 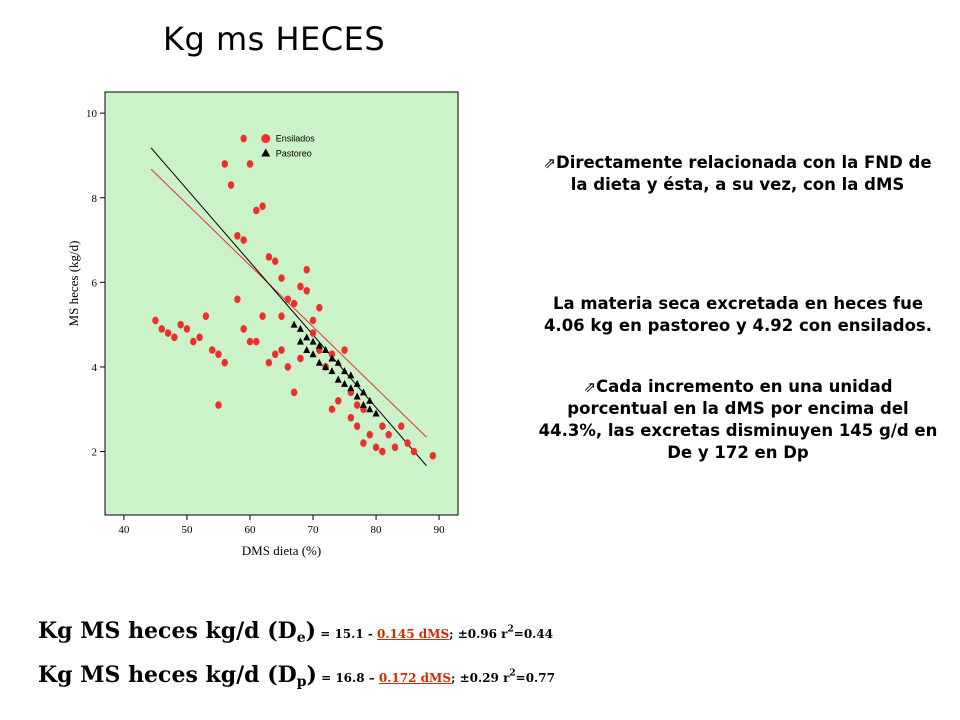 What do you see at coordinates (92, 114) in the screenshot?
I see `y-tick-label: 10` at bounding box center [92, 114].